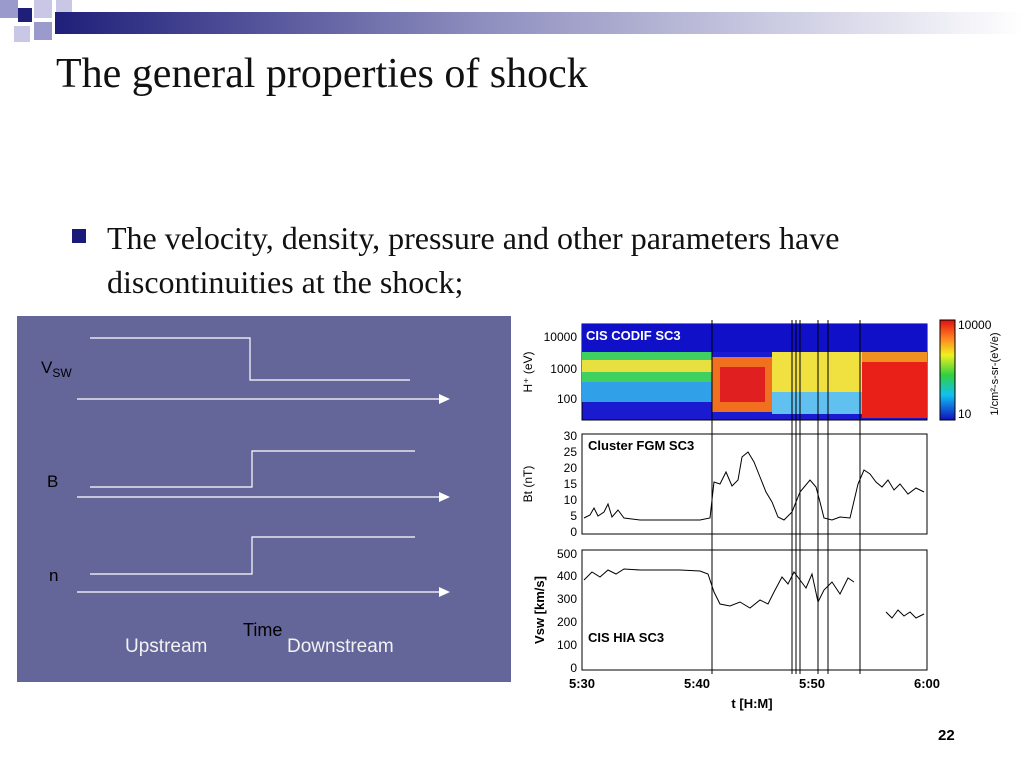 This screenshot has width=1024, height=768. I want to click on spectrogram-ylabel: H⁺ (eV), so click(528, 371).